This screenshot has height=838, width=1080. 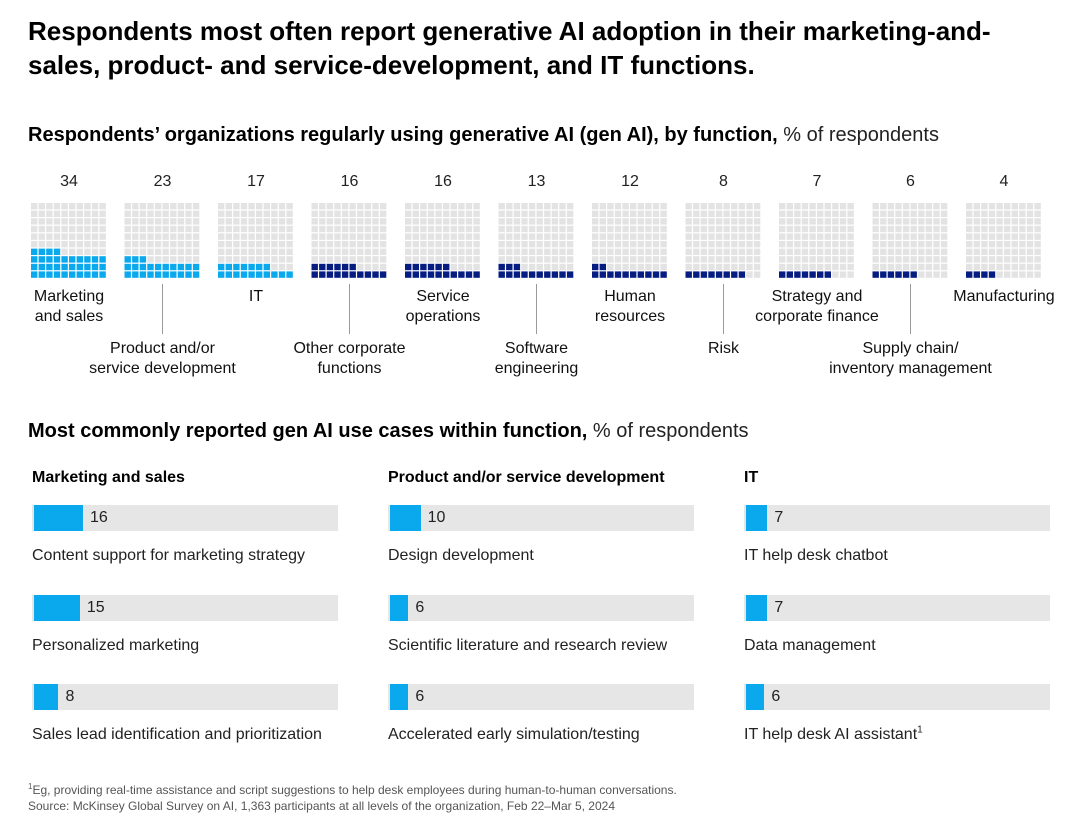 What do you see at coordinates (256, 181) in the screenshot?
I see `function-value-label: 17` at bounding box center [256, 181].